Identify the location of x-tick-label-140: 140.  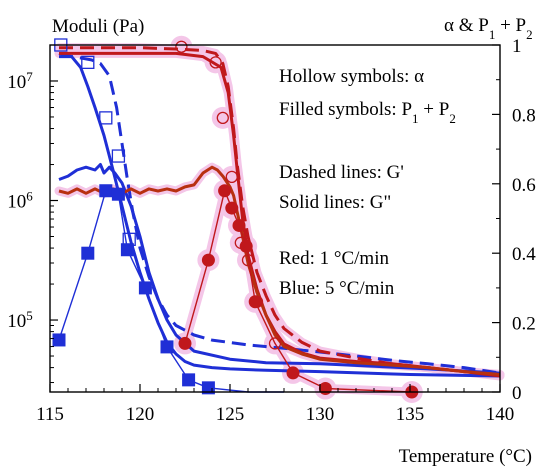
(500, 414).